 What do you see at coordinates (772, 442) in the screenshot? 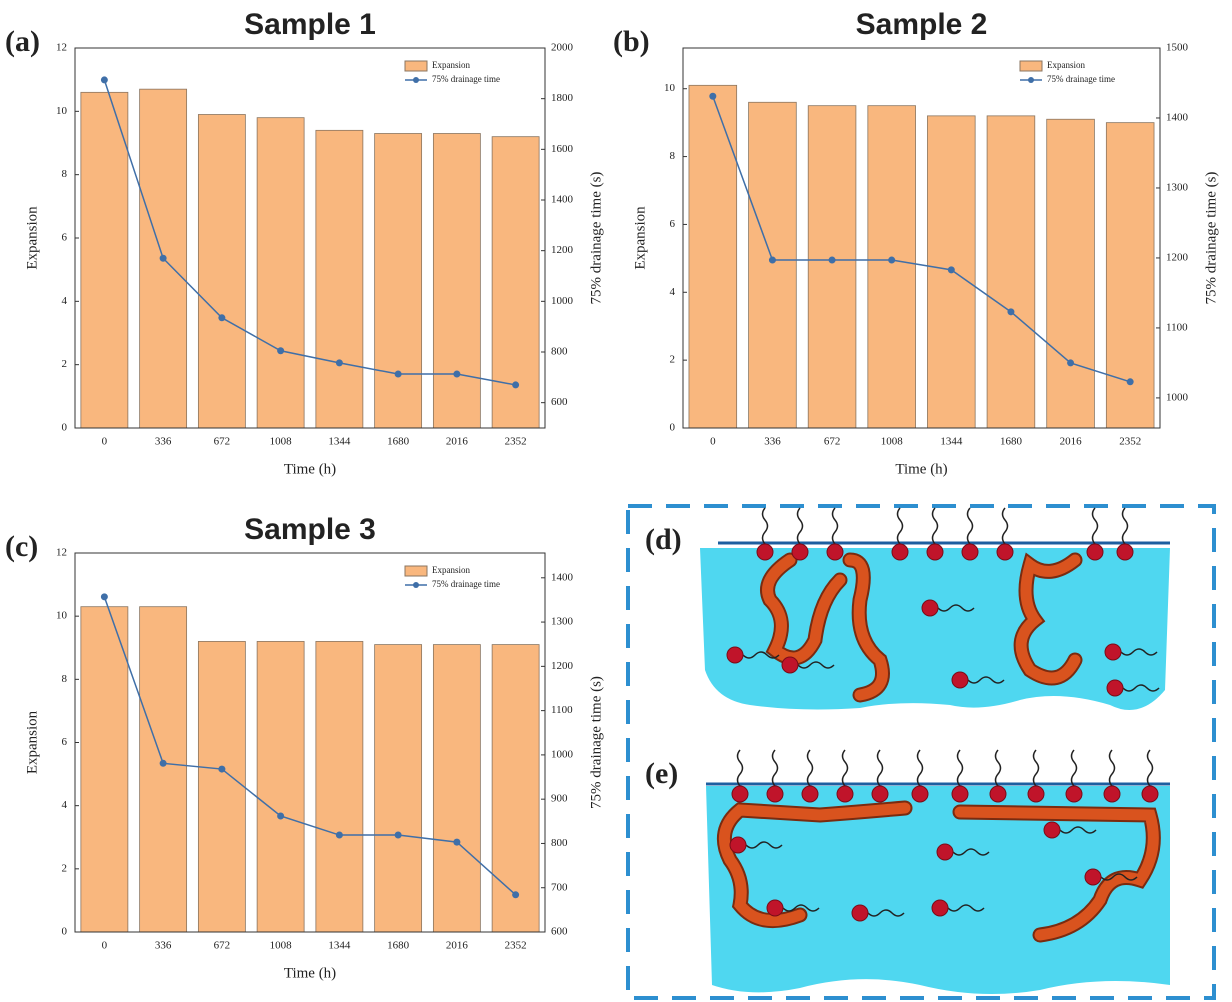
I see `x-tick-label: 336` at bounding box center [772, 442].